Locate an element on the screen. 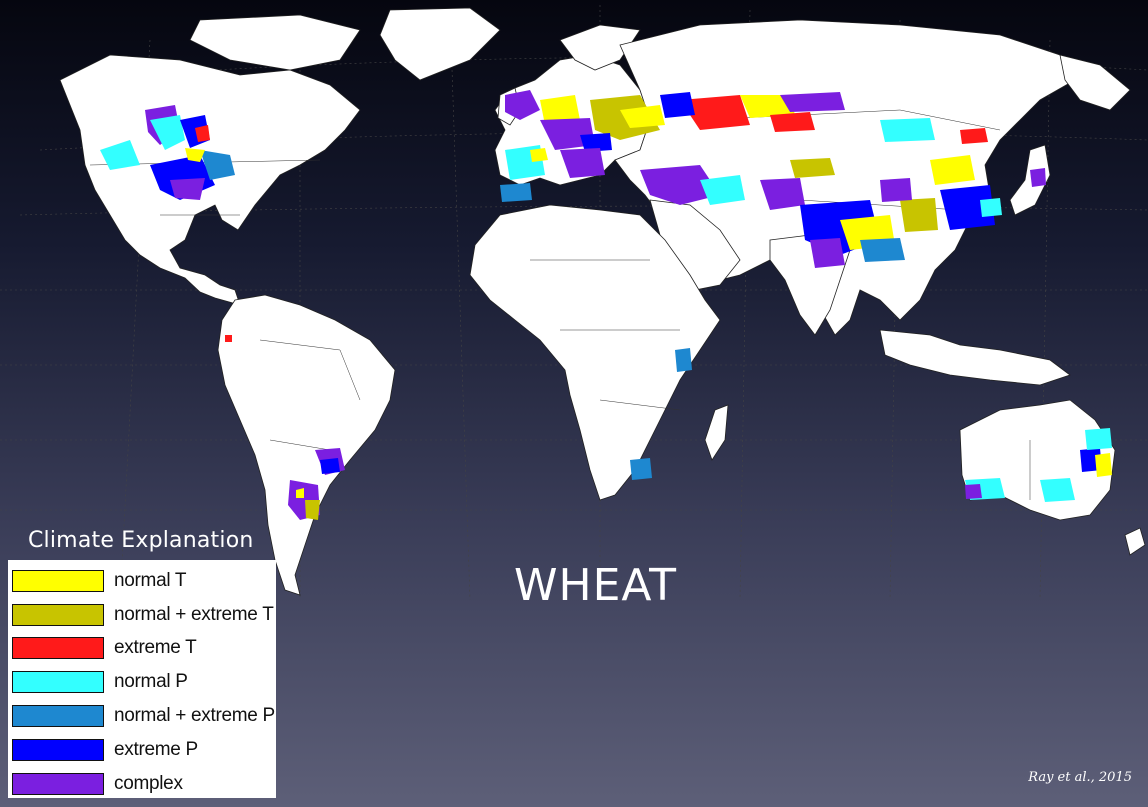 This screenshot has height=807, width=1148. scandinavia is located at coordinates (600, 47).